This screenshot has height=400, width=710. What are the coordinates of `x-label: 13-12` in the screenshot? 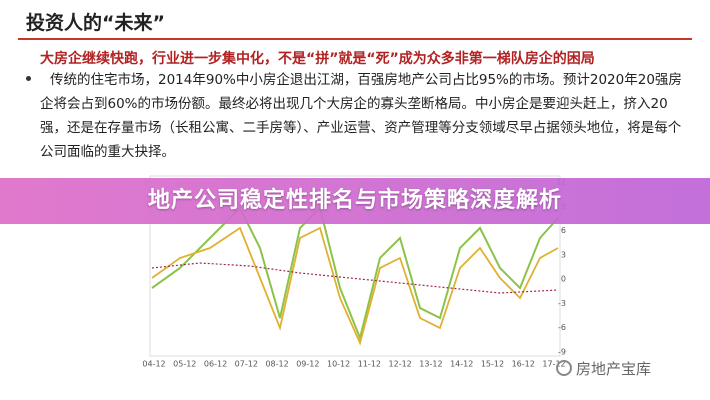 It's located at (430, 364).